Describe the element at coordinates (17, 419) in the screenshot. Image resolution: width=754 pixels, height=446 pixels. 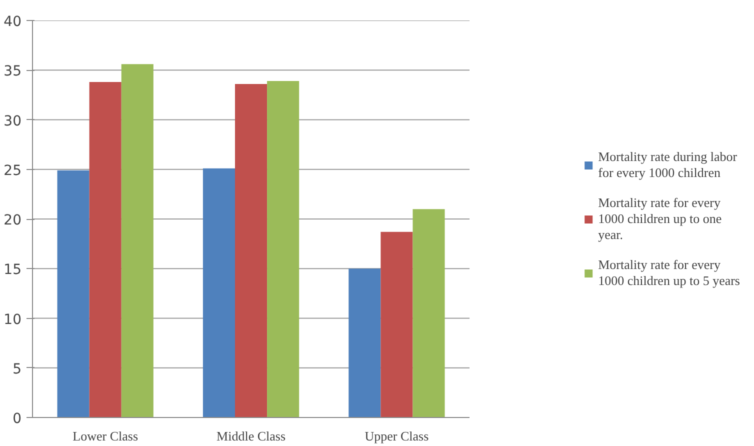
I see `y-tick-label: 0` at that location.